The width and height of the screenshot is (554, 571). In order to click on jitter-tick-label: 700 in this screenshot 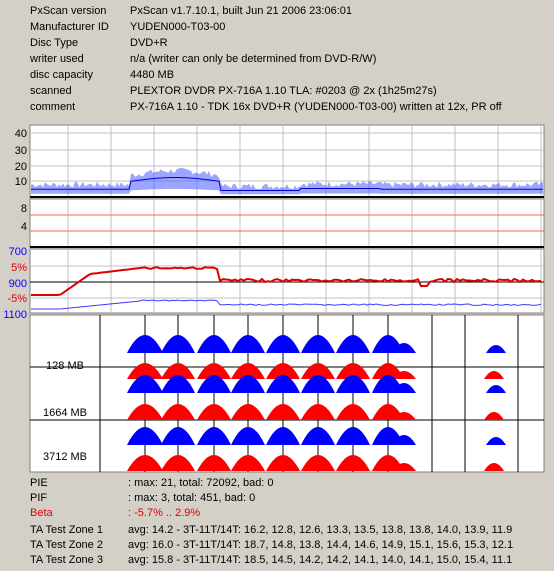, I will do `click(18, 252)`.